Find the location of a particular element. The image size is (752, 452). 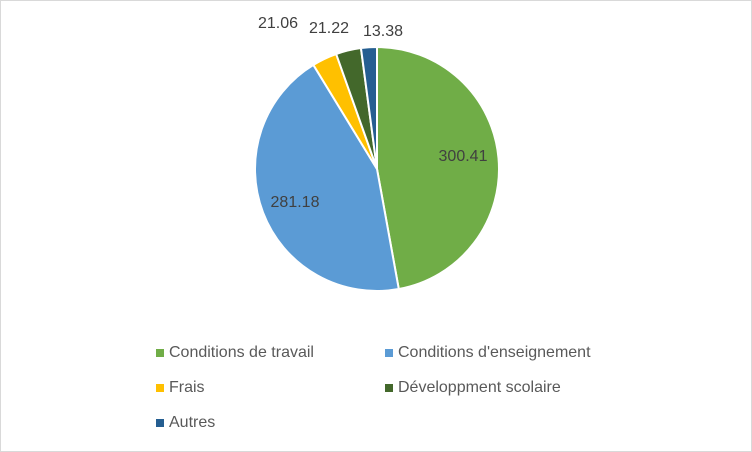

data-label-1: 281.18 is located at coordinates (295, 202).